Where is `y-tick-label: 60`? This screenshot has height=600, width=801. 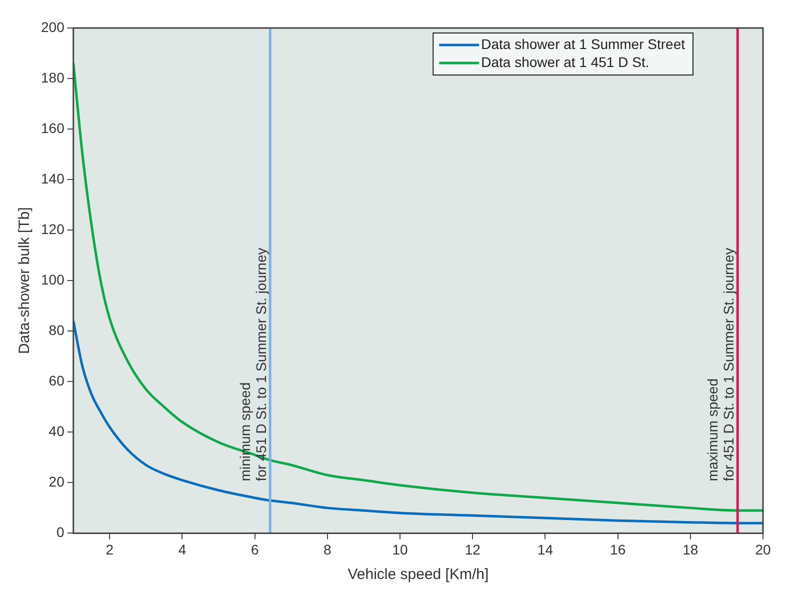 y-tick-label: 60 is located at coordinates (56, 380).